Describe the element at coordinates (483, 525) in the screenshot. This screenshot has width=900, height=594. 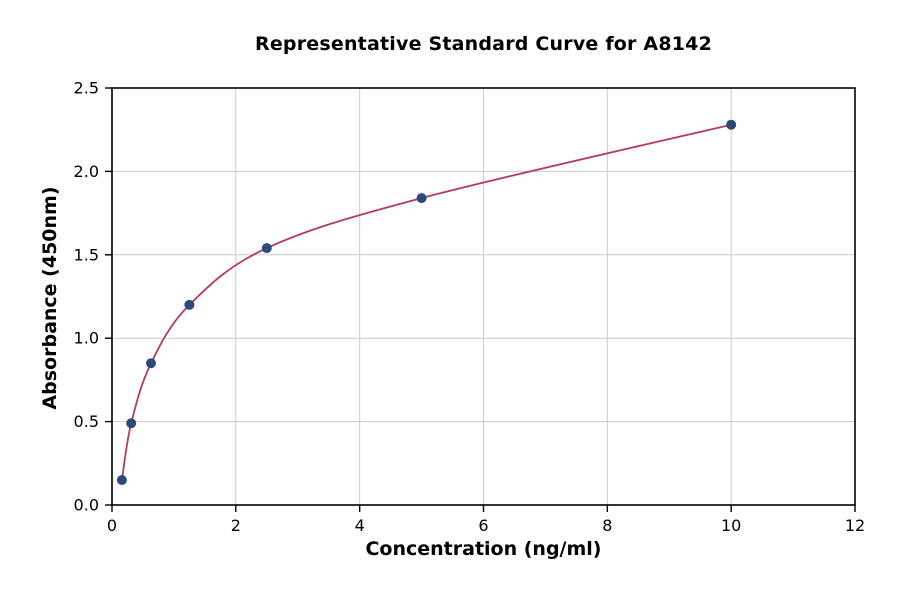
I see `x-tick-label: 6` at that location.